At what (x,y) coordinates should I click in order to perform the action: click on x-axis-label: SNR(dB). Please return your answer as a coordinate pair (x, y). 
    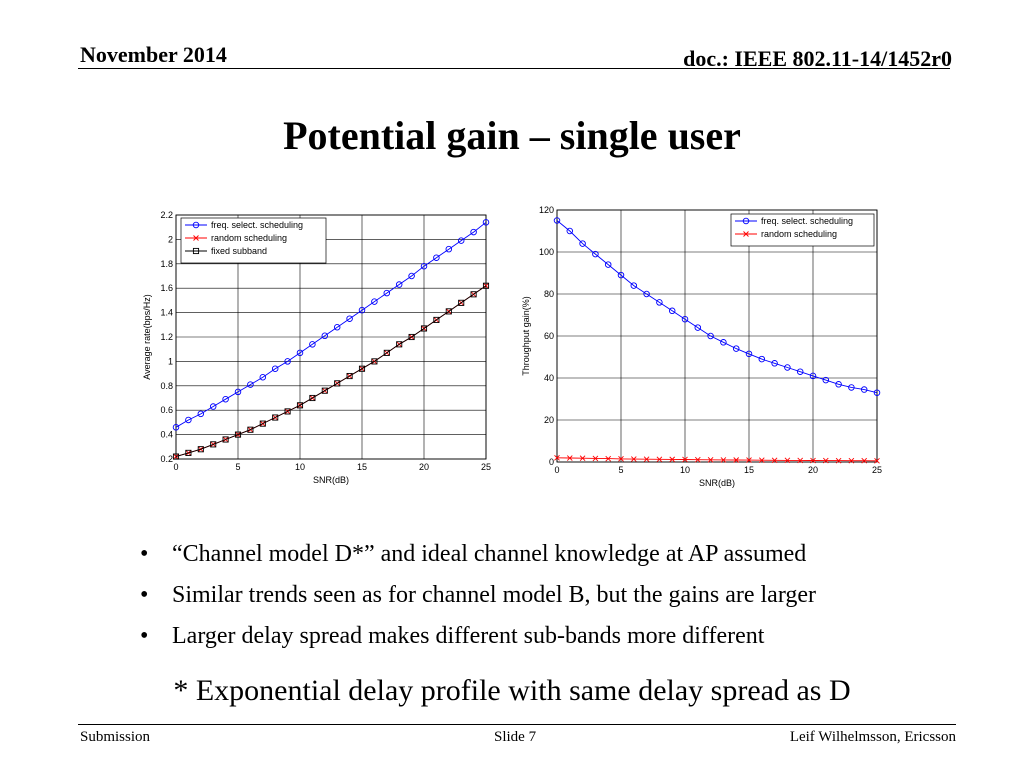
    Looking at the image, I should click on (331, 480).